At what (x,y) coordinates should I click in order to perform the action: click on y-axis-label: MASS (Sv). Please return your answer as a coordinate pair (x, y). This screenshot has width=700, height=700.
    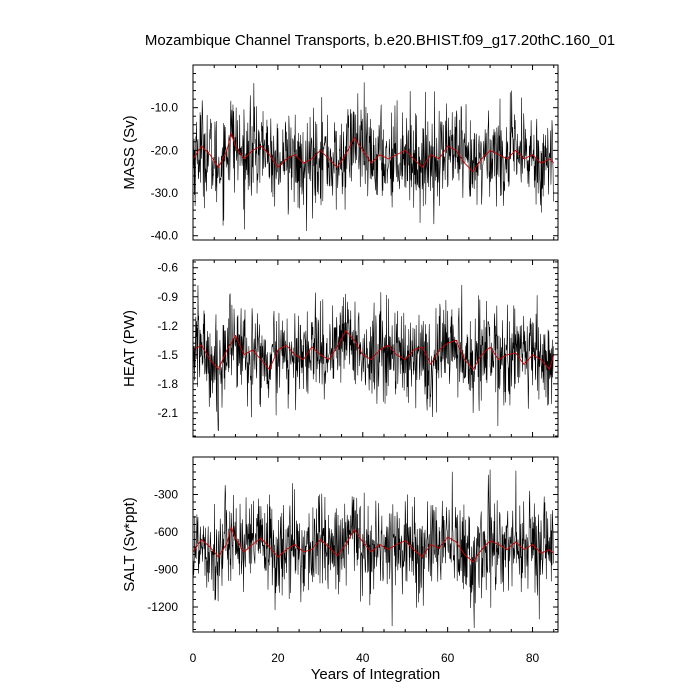
    Looking at the image, I should click on (129, 152).